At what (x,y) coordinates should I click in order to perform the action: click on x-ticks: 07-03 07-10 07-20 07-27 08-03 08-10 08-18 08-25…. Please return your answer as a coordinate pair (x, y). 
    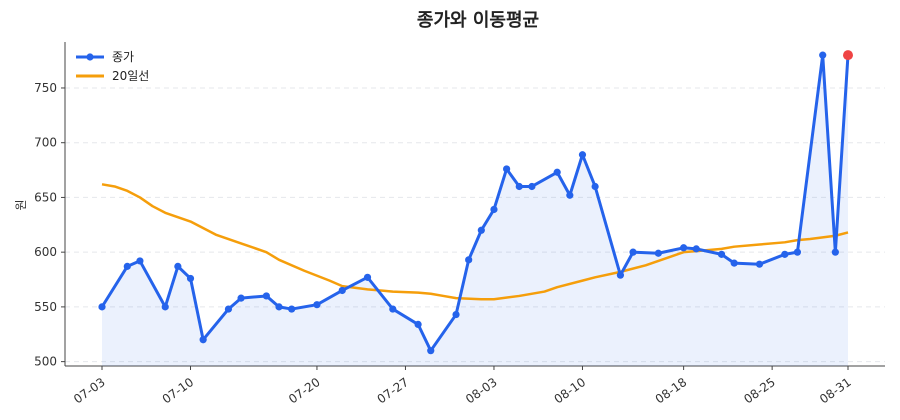
    Looking at the image, I should click on (462, 386).